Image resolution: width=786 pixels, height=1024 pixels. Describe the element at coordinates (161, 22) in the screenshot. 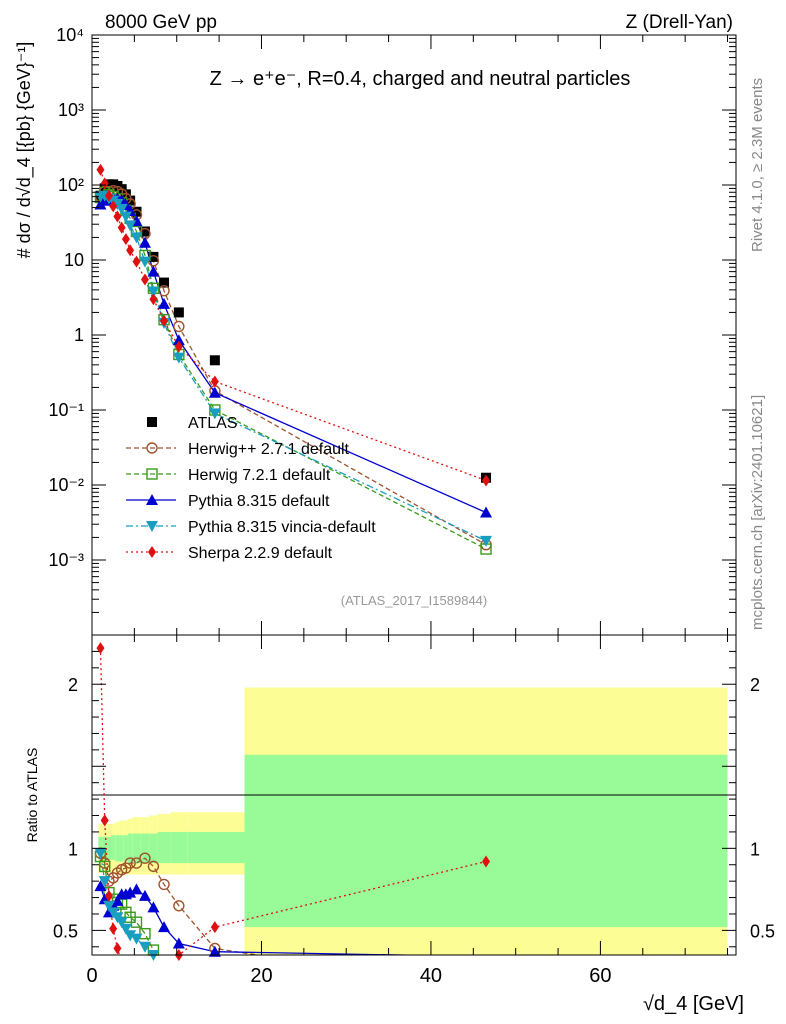

I see `header-left: 8000 GeV pp` at that location.